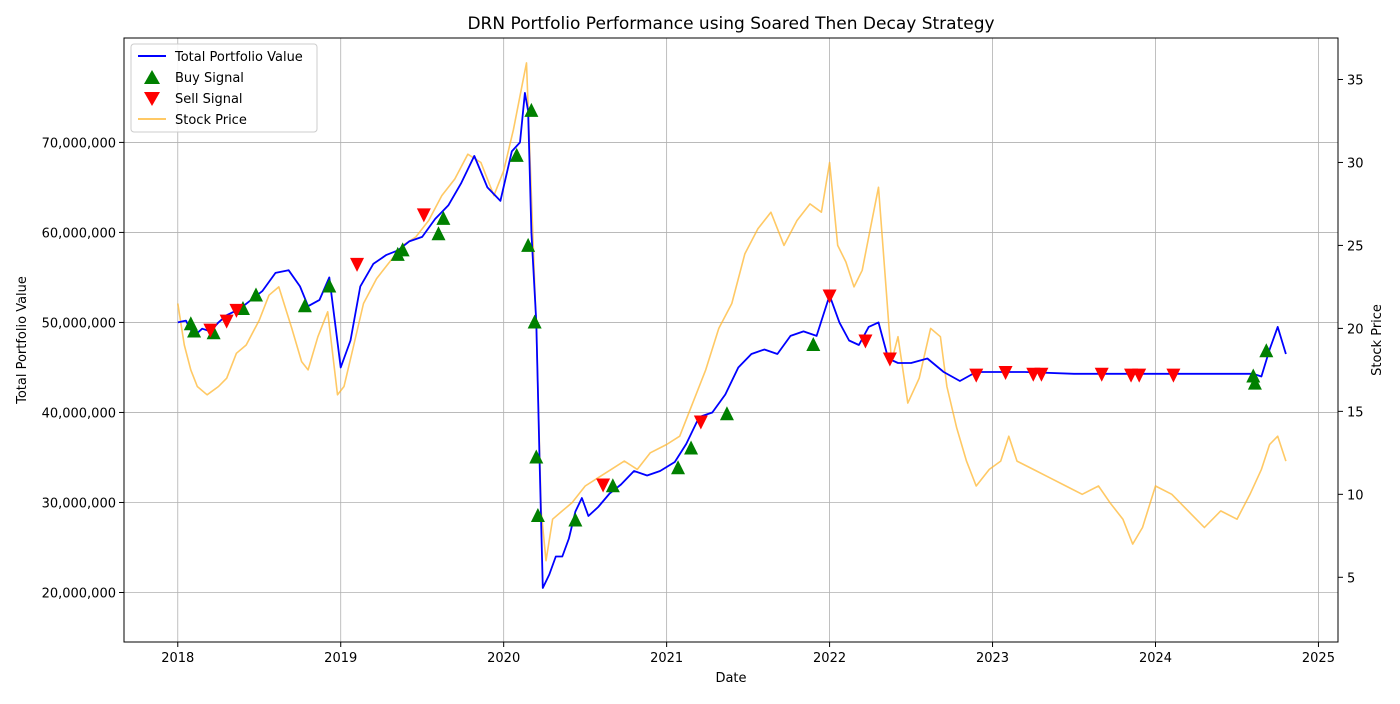 This screenshot has height=704, width=1400. I want to click on y-tick-label: 40,000,000, so click(79, 413).